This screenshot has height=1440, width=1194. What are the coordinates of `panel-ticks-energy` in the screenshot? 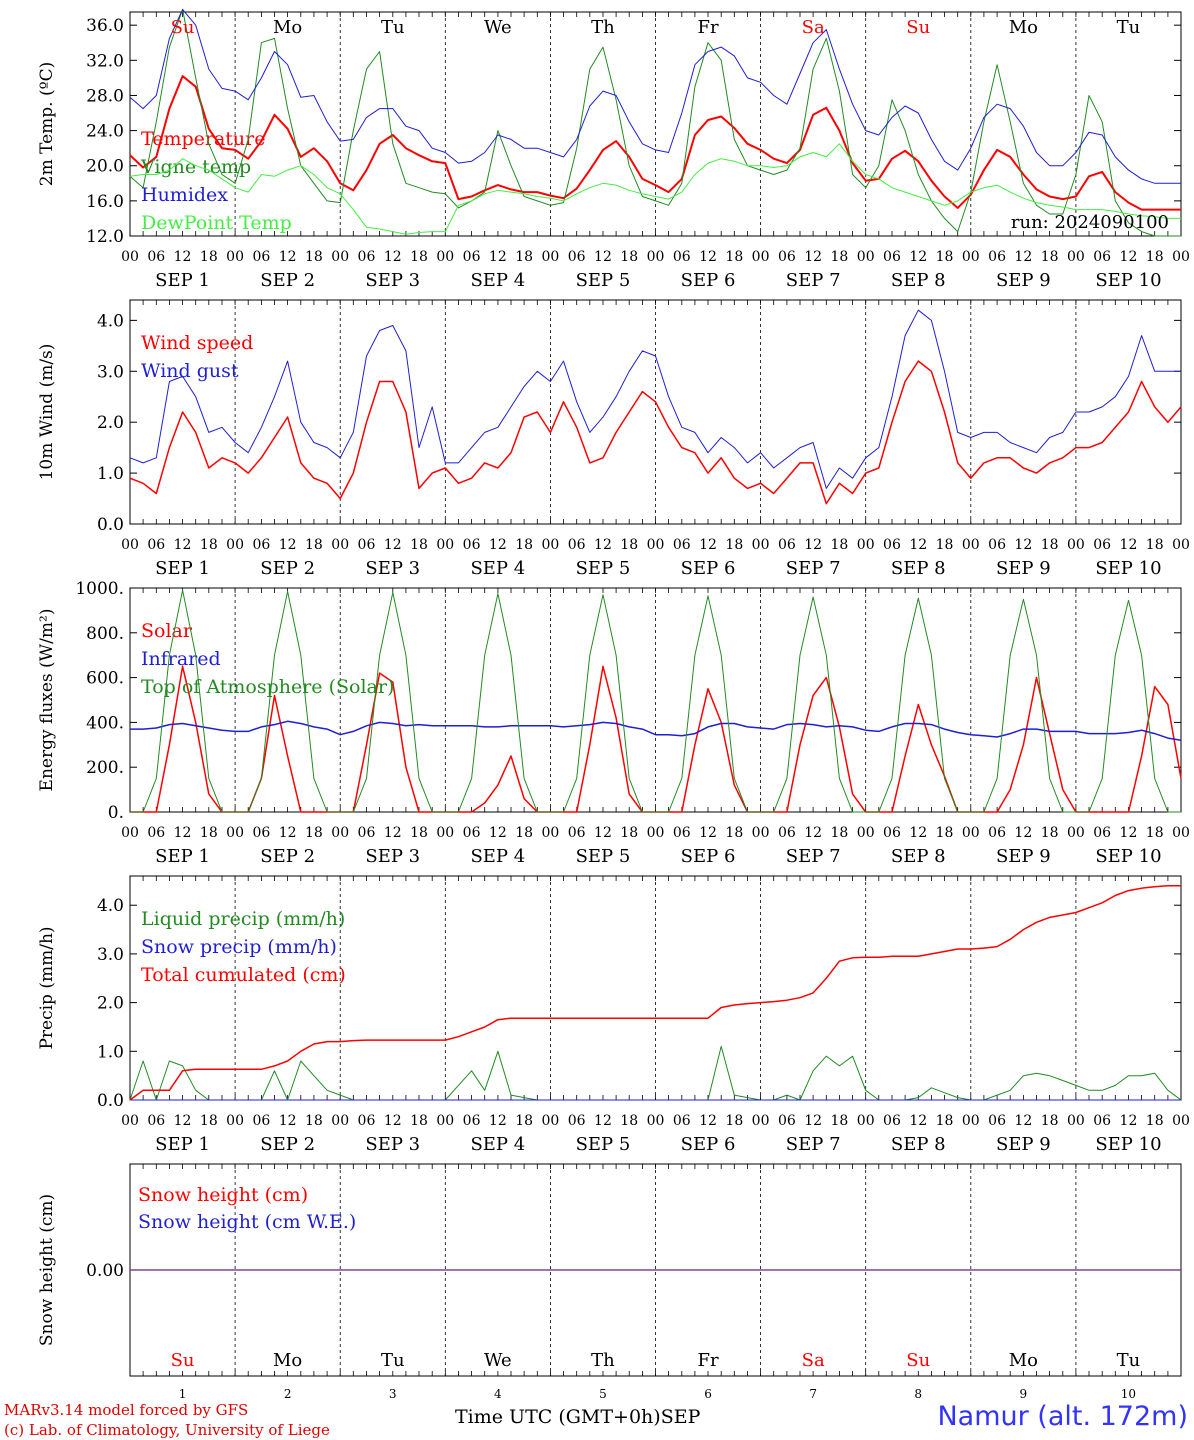 It's located at (655, 700).